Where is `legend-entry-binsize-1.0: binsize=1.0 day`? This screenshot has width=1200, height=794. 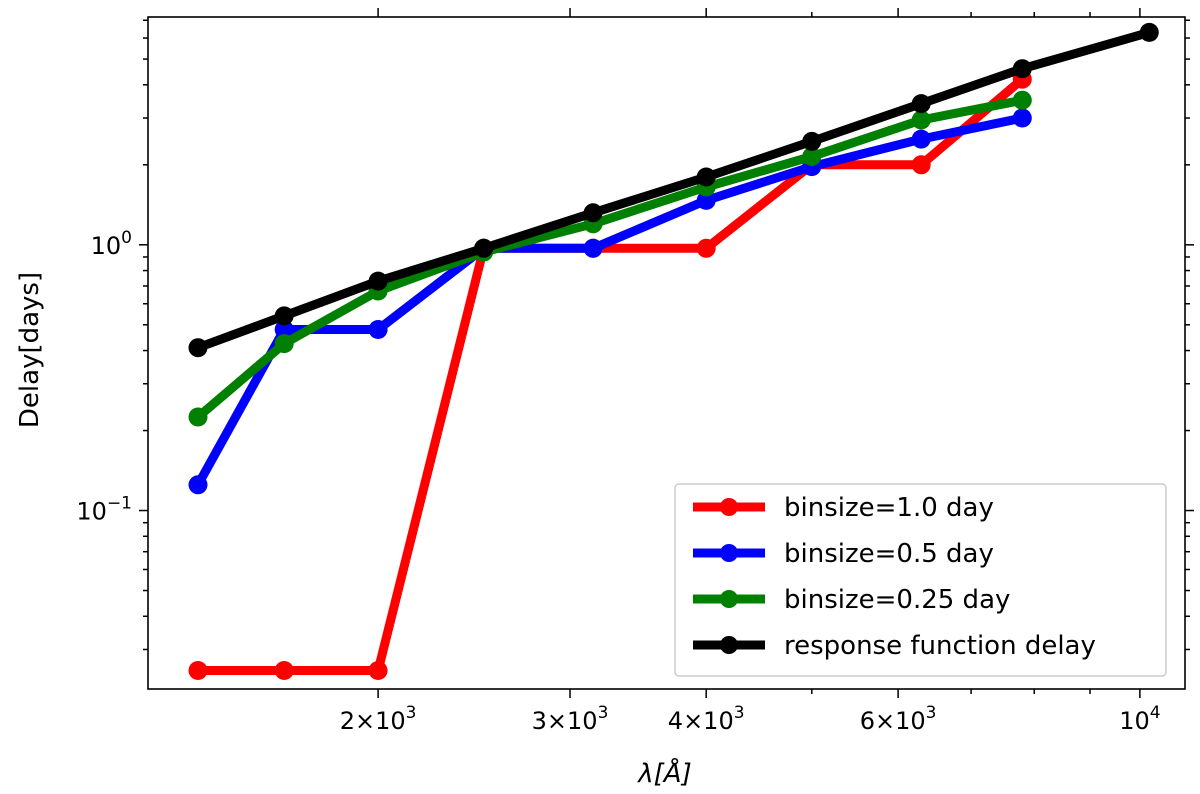 legend-entry-binsize-1.0: binsize=1.0 day is located at coordinates (843, 508).